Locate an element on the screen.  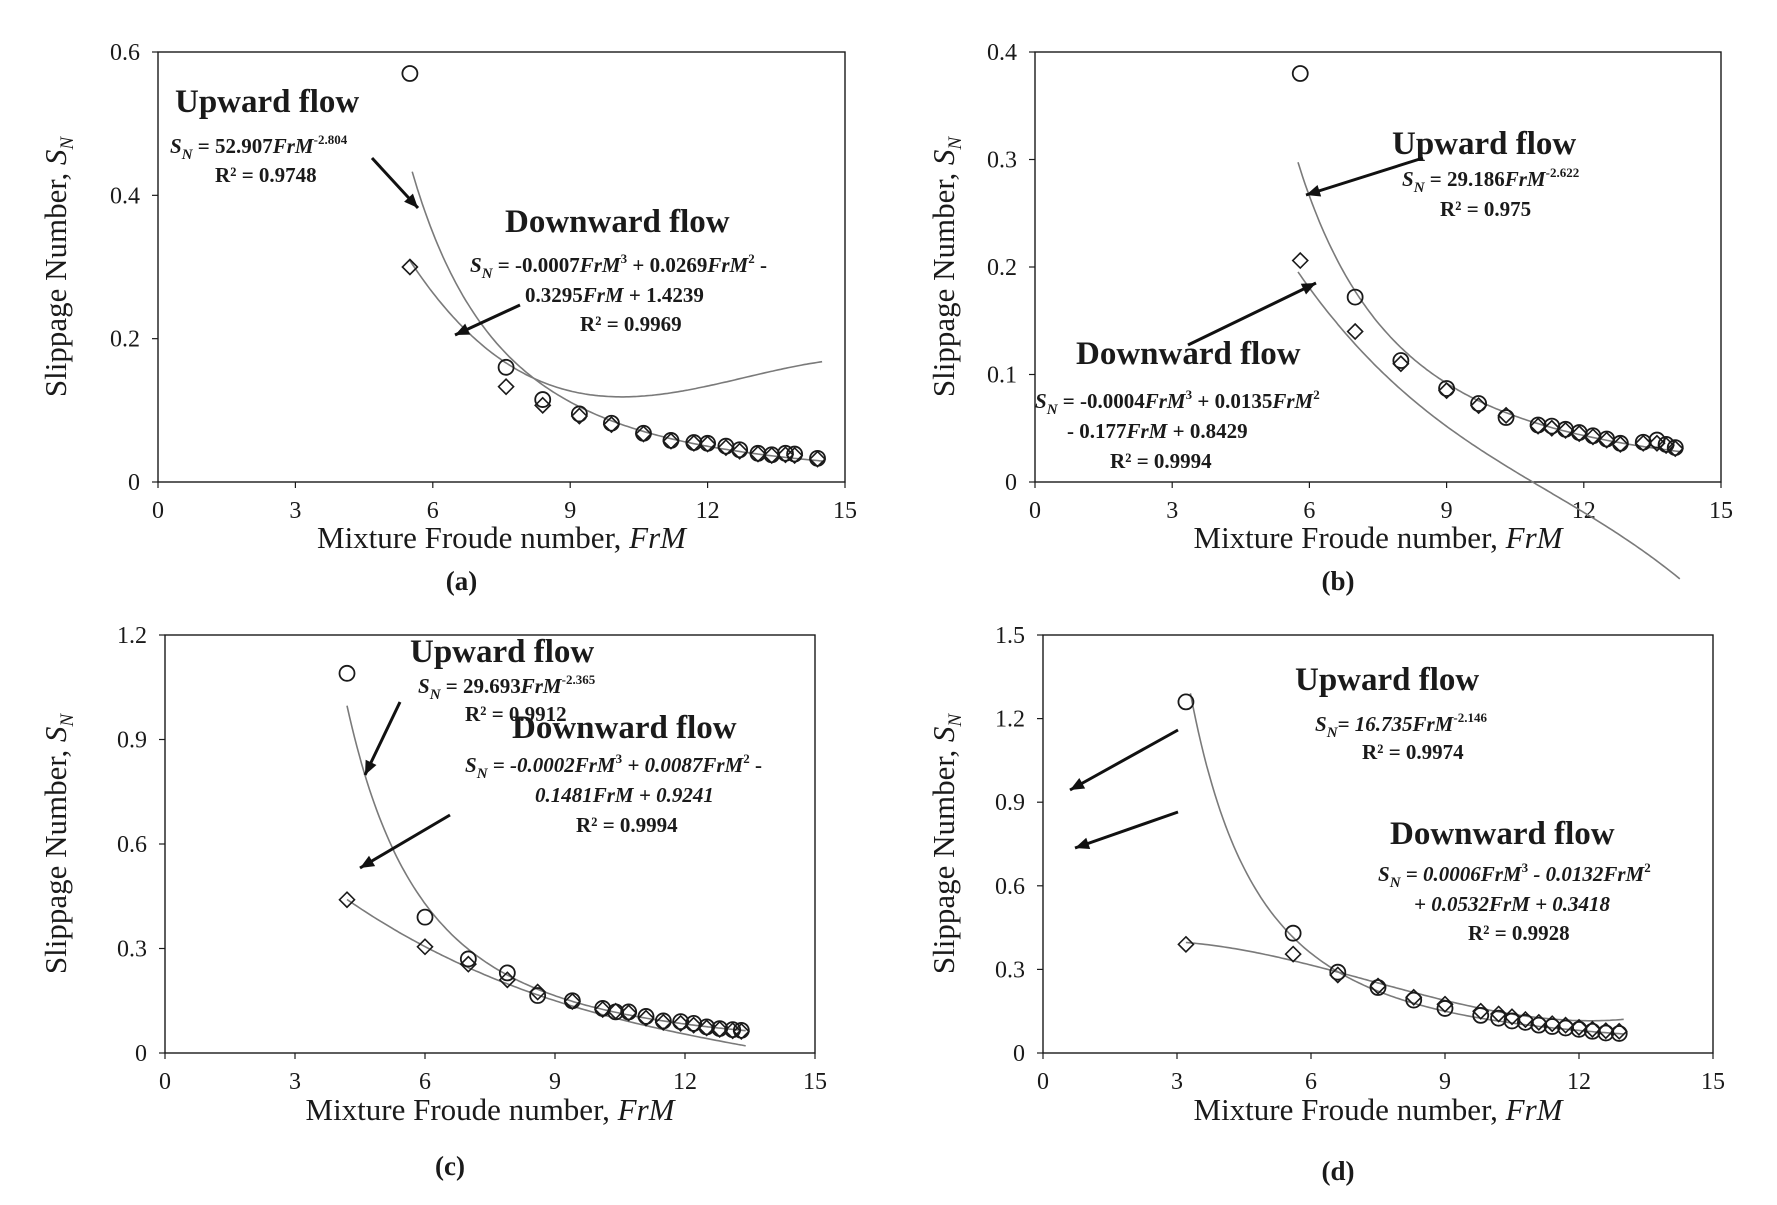
upward-fit-equation: SN = 29.693FrM-2.365 is located at coordinates (507, 687).